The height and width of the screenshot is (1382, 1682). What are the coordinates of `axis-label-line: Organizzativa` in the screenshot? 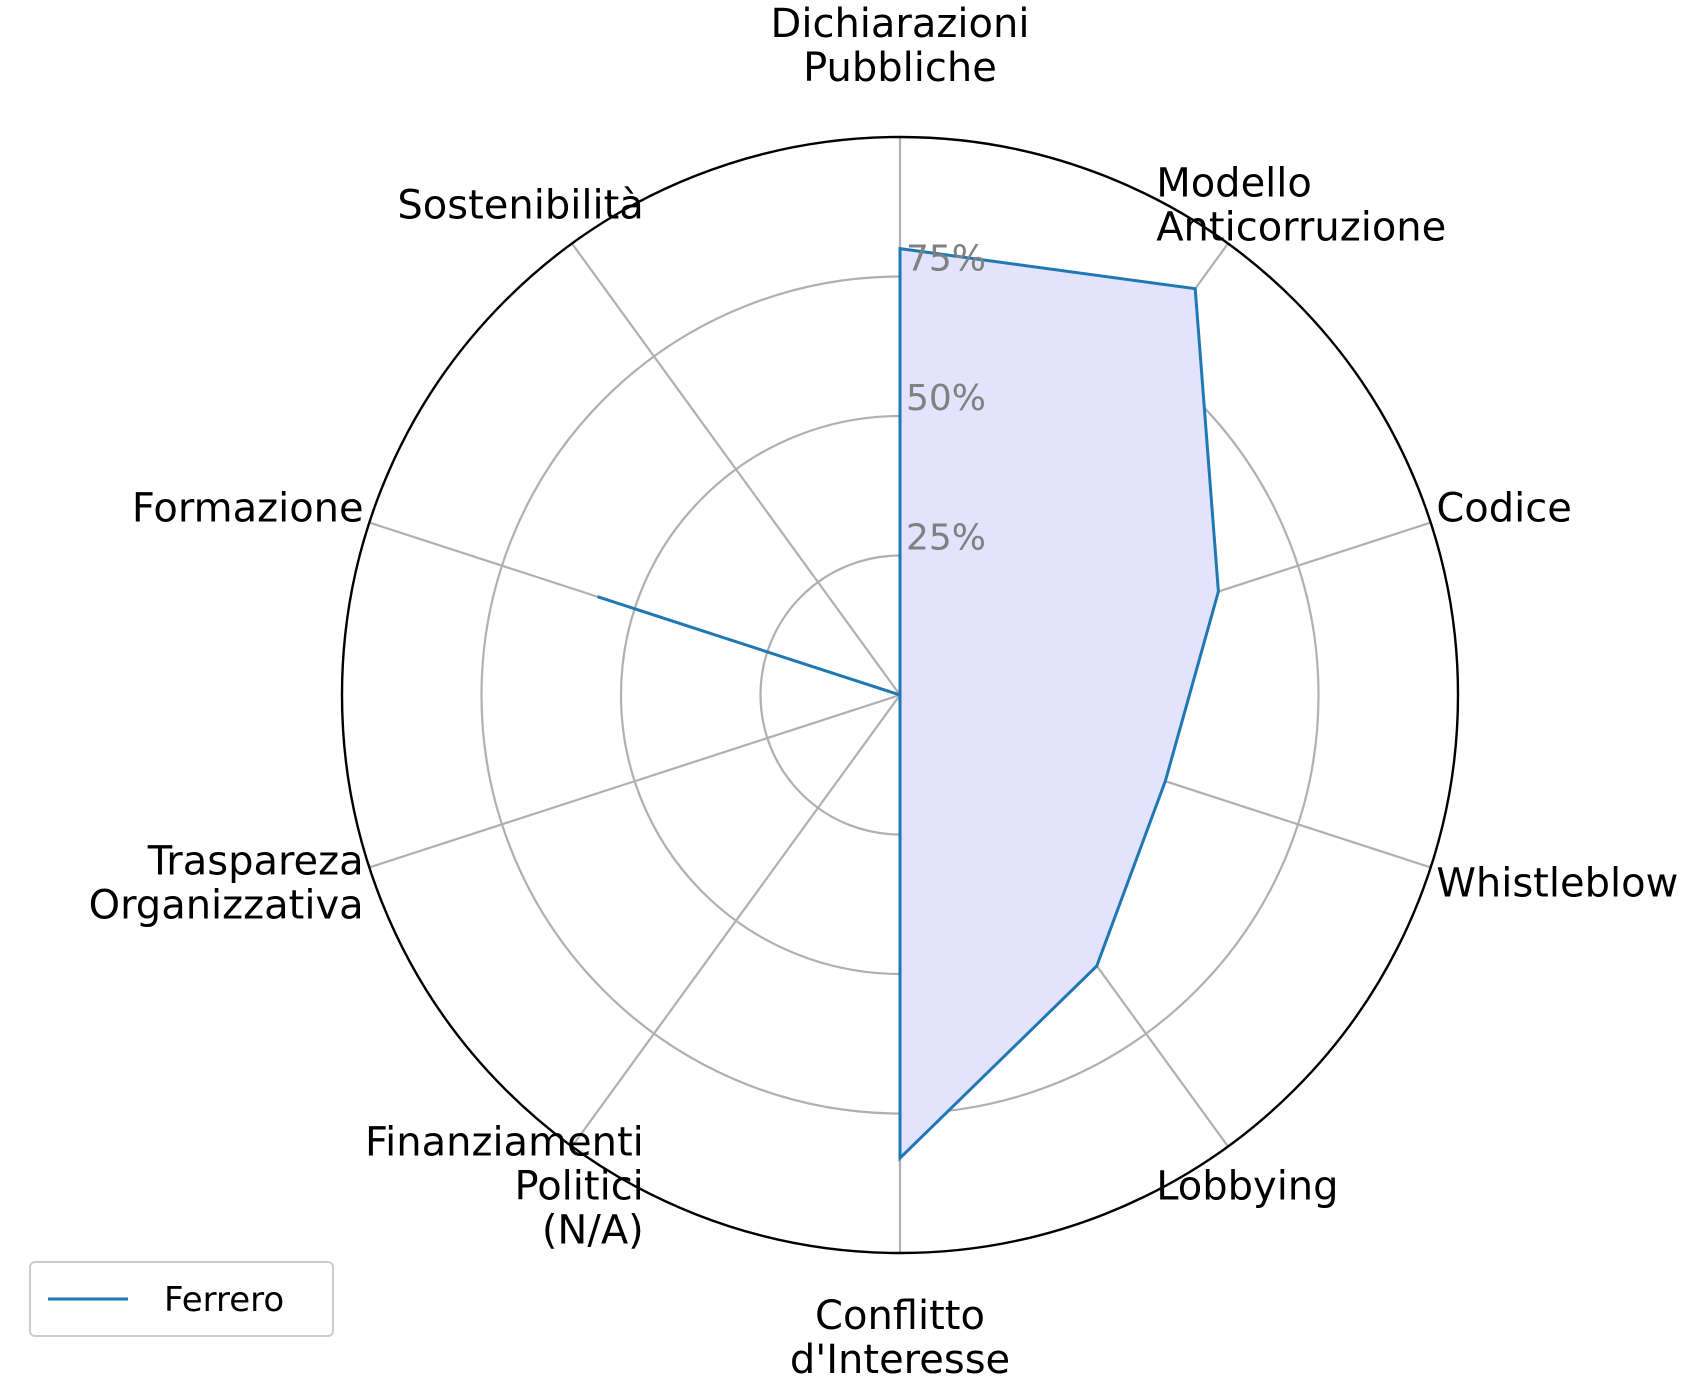 It's located at (226, 905).